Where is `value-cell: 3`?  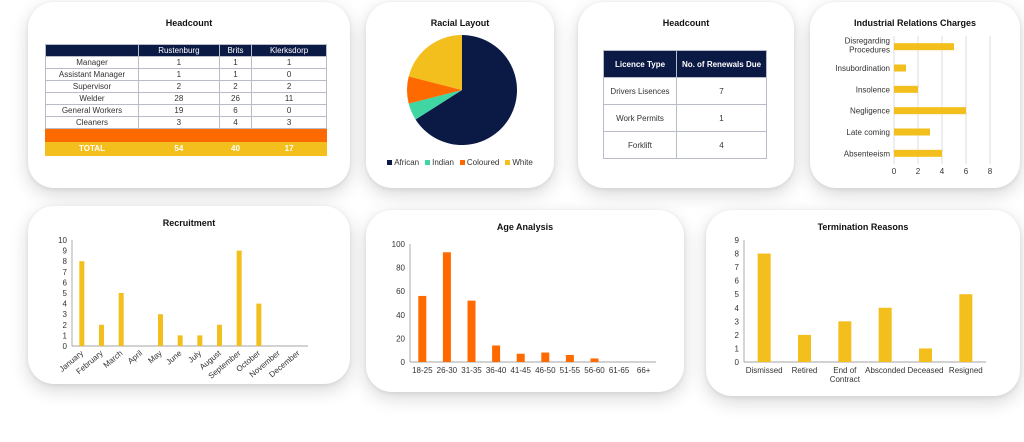
value-cell: 3 is located at coordinates (179, 122).